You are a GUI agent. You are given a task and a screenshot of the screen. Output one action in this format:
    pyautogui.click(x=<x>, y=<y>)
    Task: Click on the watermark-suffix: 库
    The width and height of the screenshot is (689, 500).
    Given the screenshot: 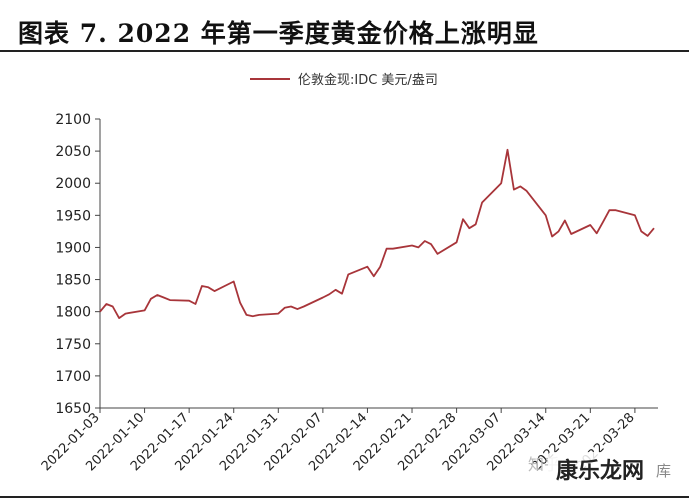 What is the action you would take?
    pyautogui.click(x=663, y=471)
    